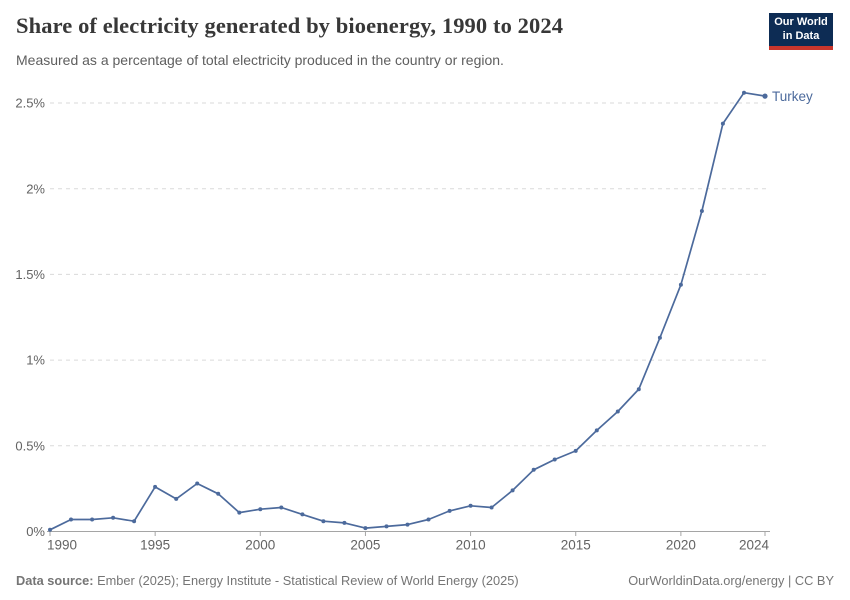 This screenshot has height=600, width=850. I want to click on owid-logo: Our World in Data, so click(801, 31).